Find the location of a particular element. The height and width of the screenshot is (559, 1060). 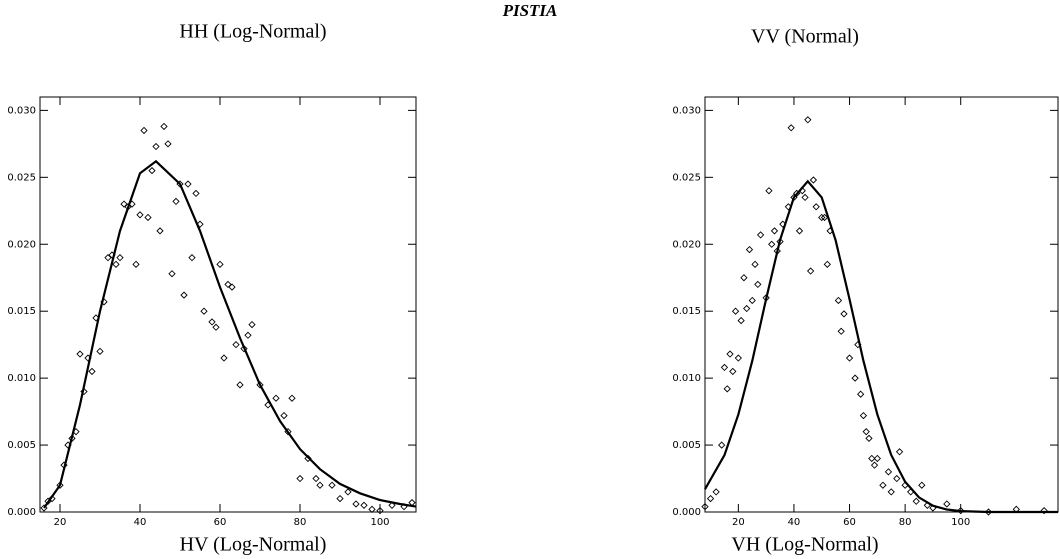

y-tick-label: 0.015 is located at coordinates (21, 311).